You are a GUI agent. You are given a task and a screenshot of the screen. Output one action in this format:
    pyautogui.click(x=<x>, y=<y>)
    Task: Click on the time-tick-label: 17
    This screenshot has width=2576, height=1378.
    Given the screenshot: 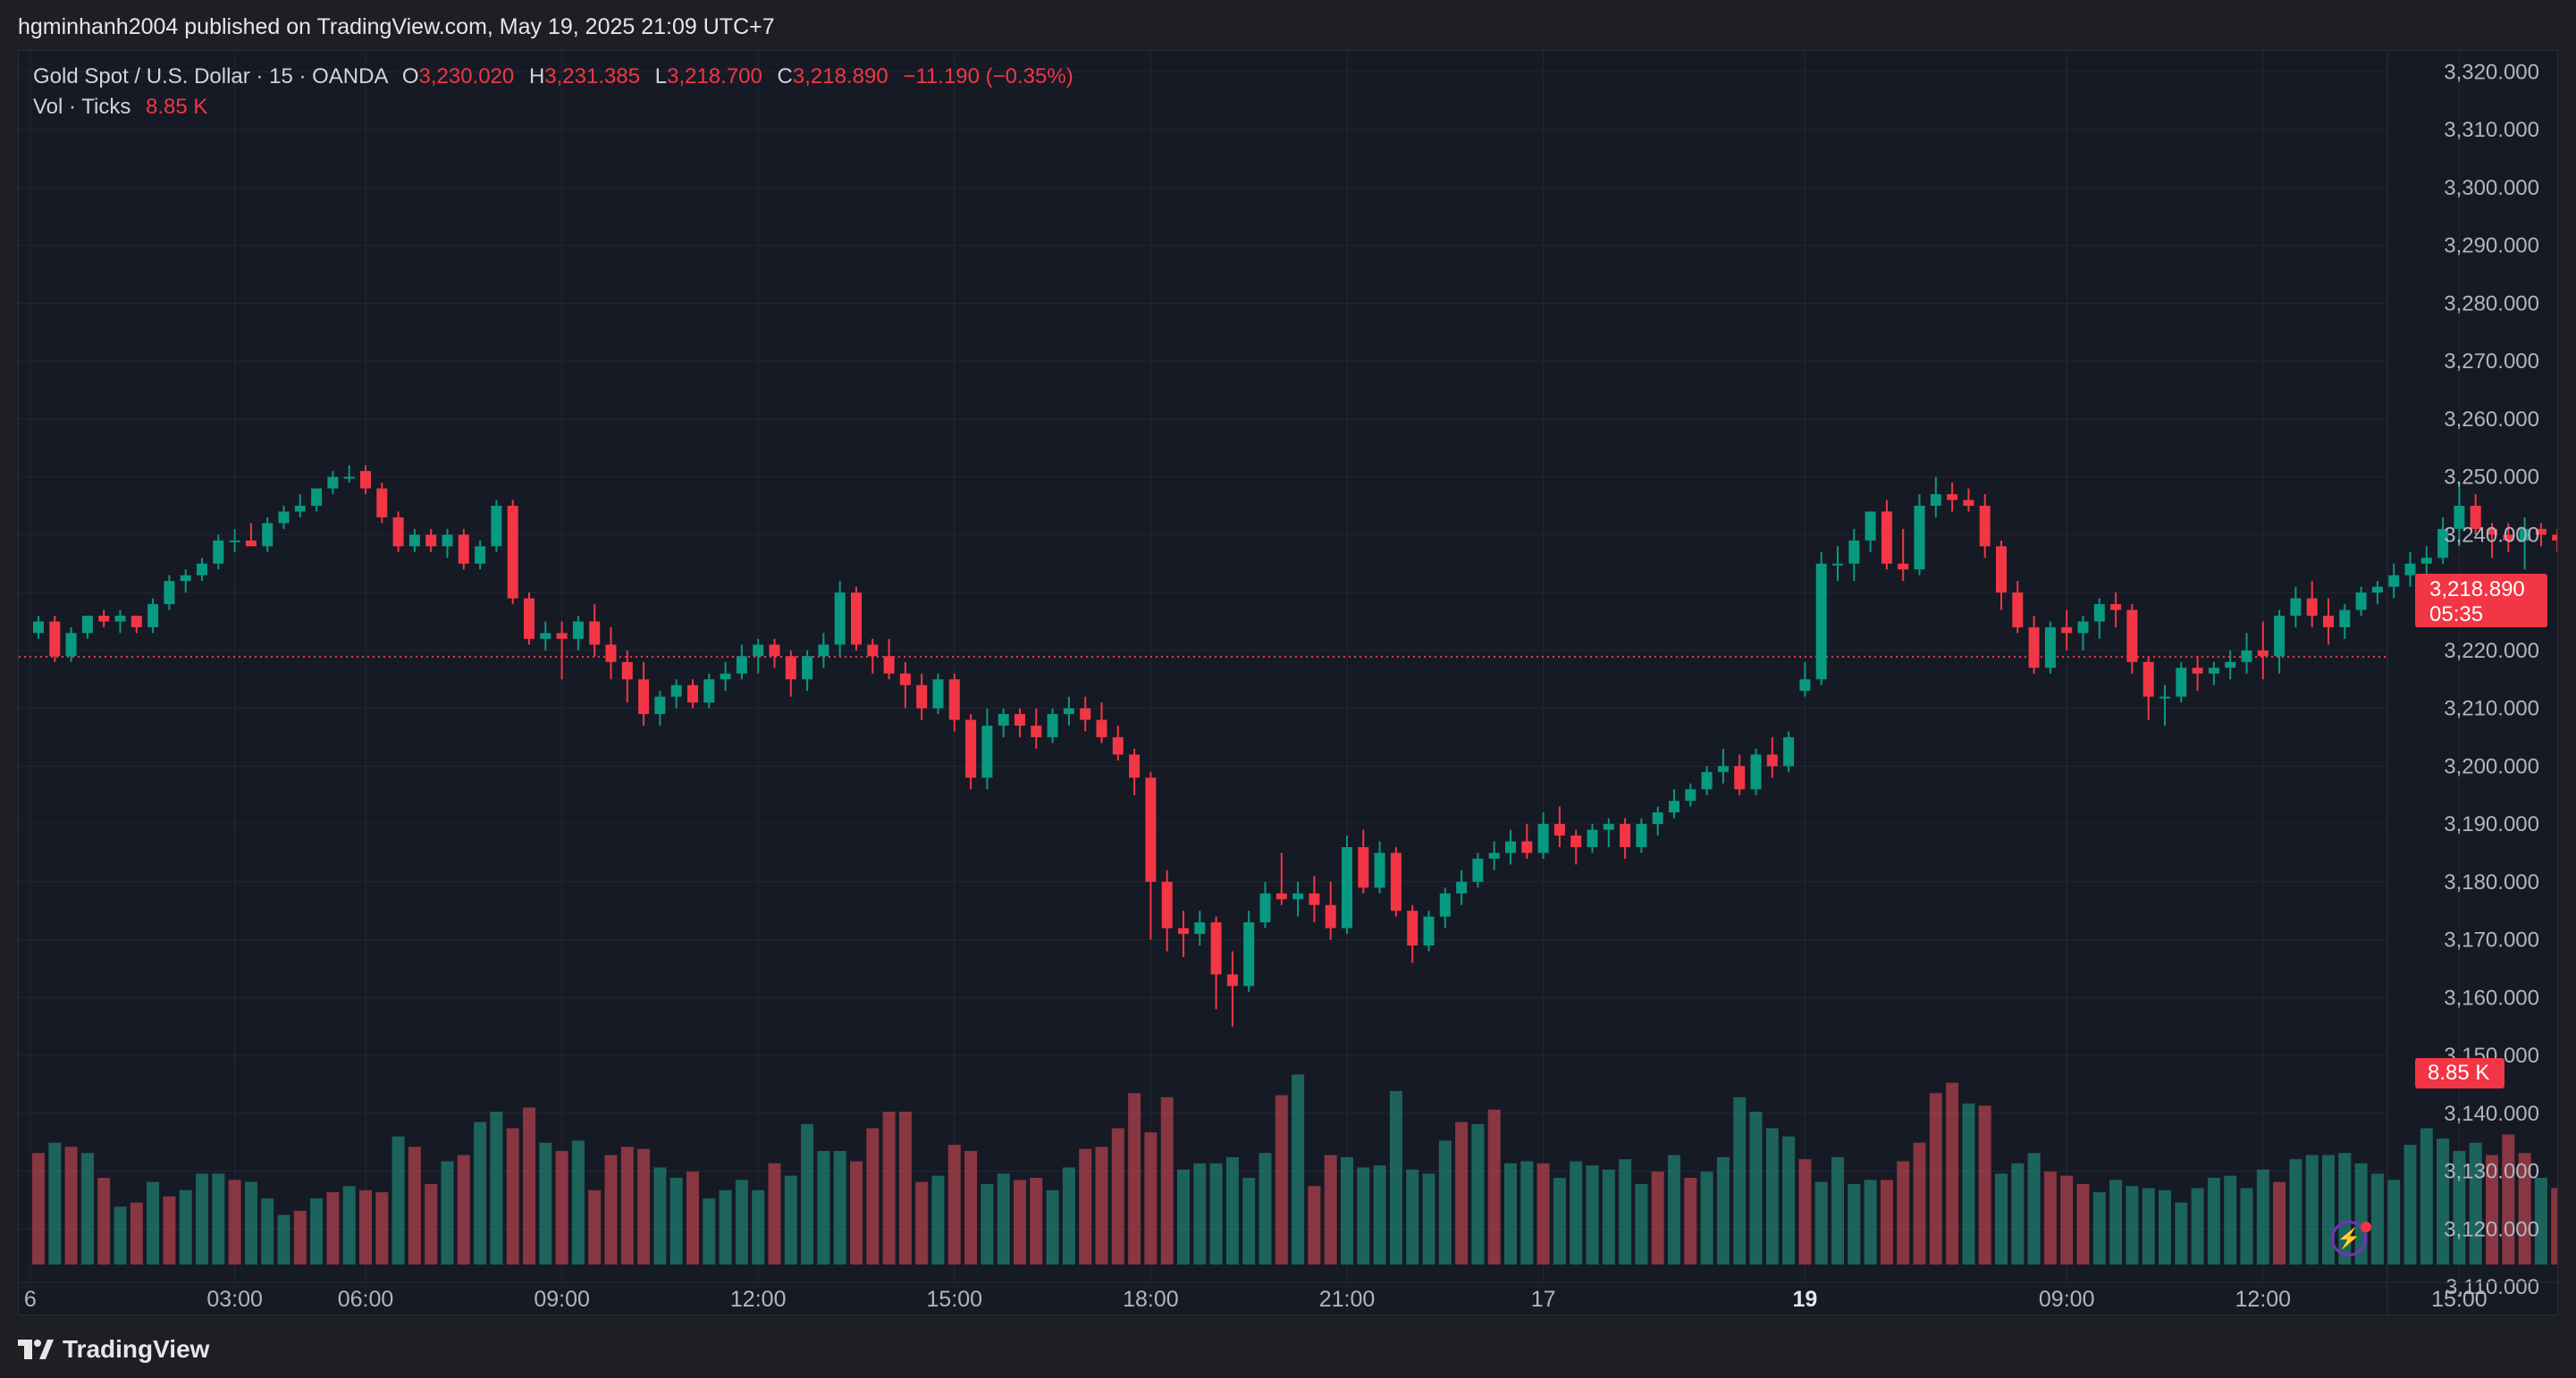 What is the action you would take?
    pyautogui.click(x=1544, y=1300)
    